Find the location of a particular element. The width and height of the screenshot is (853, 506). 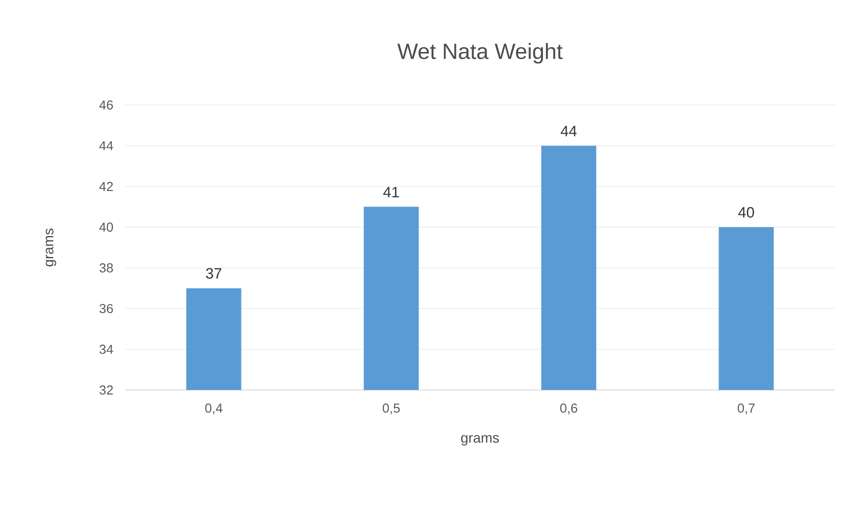

data-label: 44 is located at coordinates (568, 131).